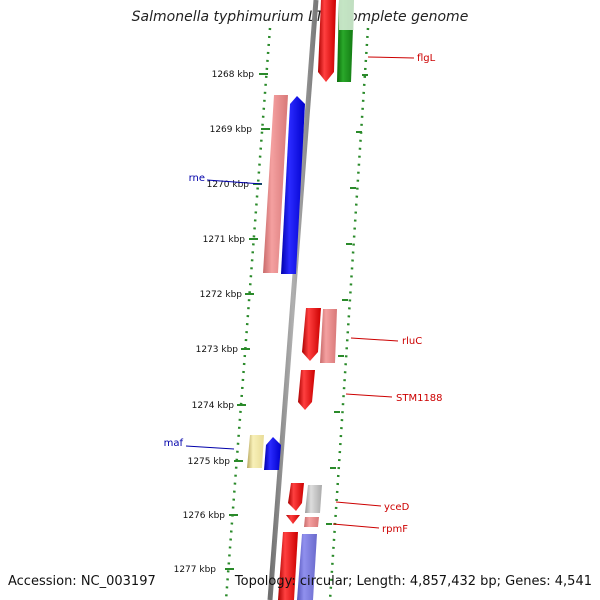 This screenshot has width=600, height=600. Describe the element at coordinates (213, 406) in the screenshot. I see `tick-label: 1274 kbp` at that location.